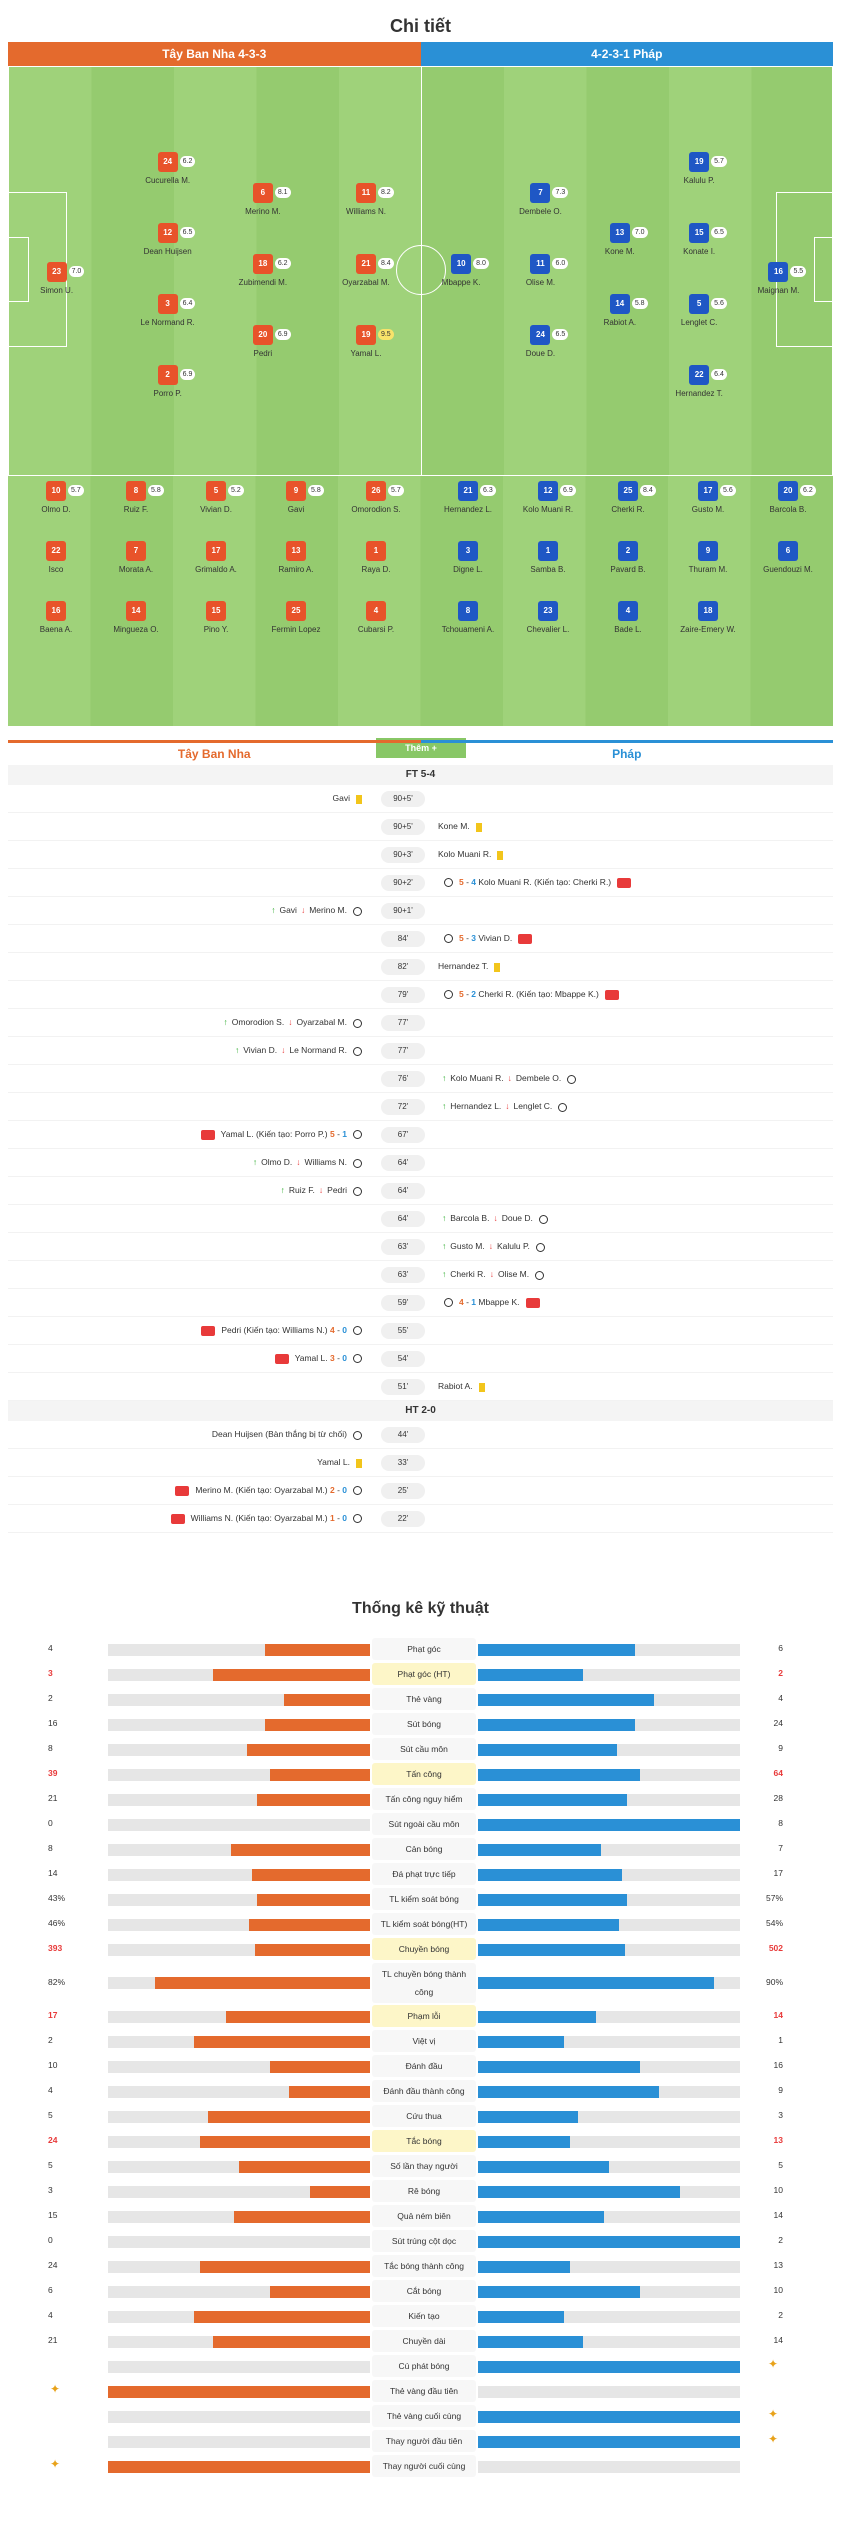 The image size is (841, 2530). I want to click on event-row: ↑ Olmo D. ↓ Williams N. 64', so click(420, 1163).